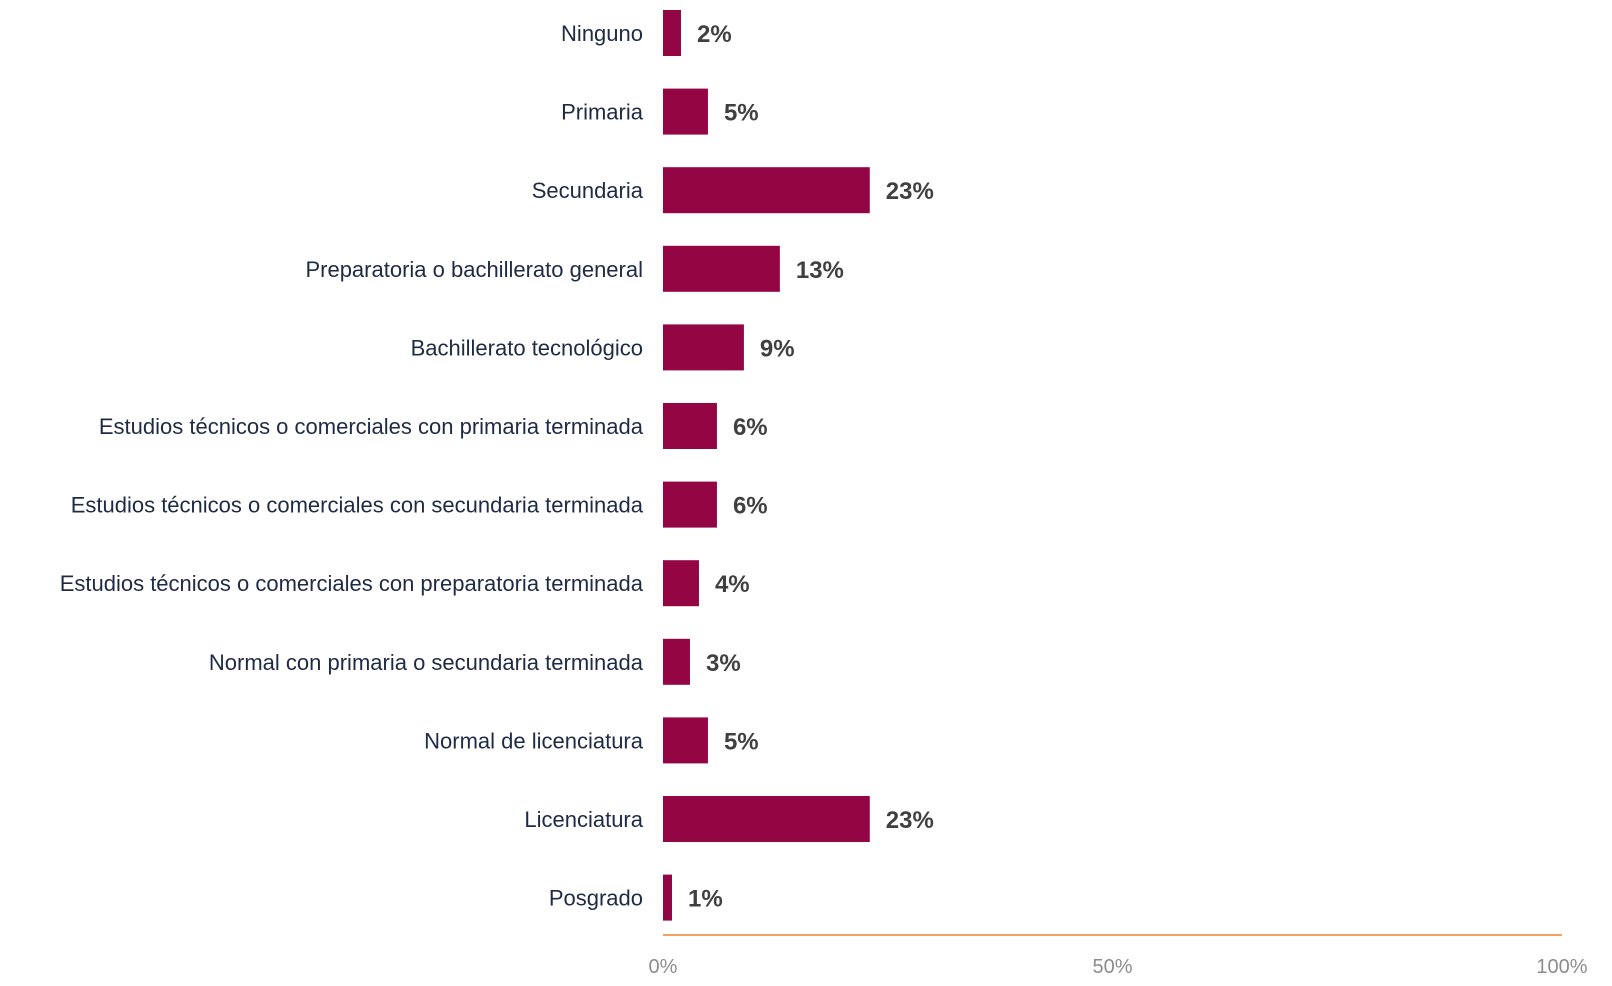 The image size is (1612, 986). What do you see at coordinates (583, 819) in the screenshot?
I see `category-label: Licenciatura` at bounding box center [583, 819].